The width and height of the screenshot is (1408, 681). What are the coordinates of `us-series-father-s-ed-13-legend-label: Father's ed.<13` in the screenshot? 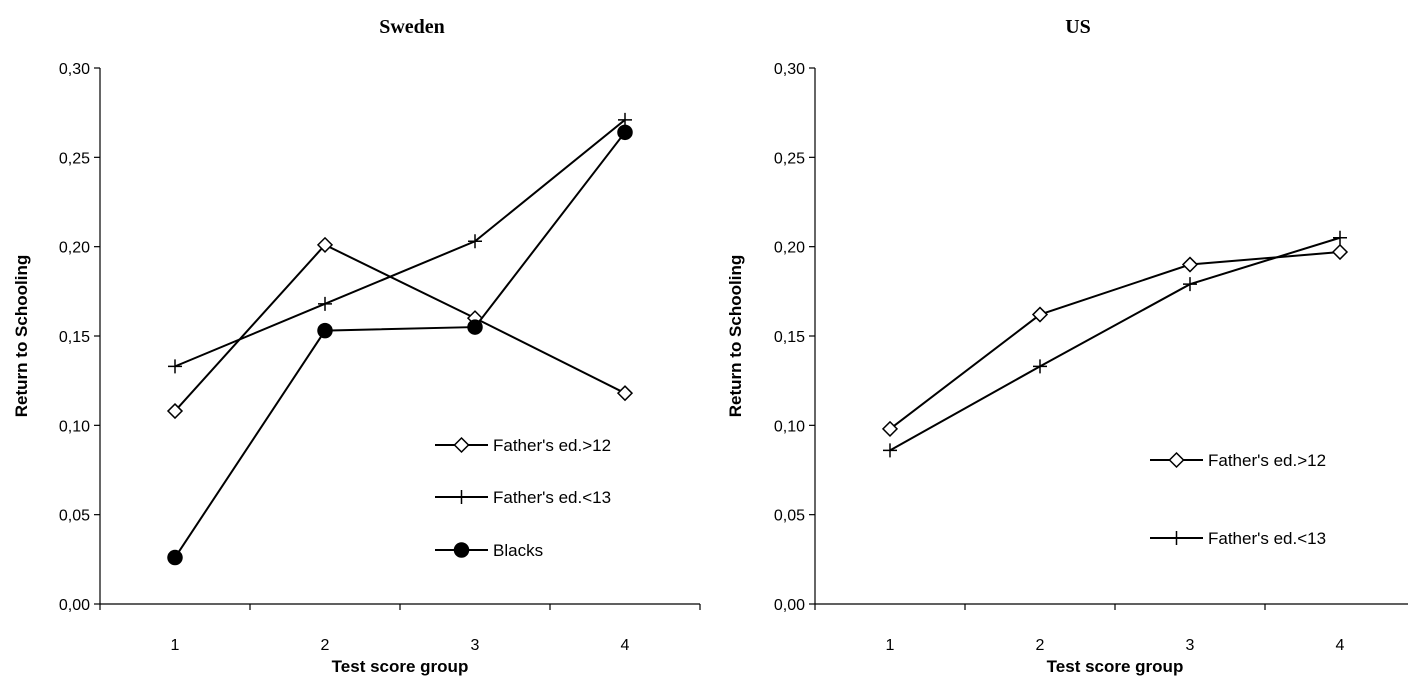 It's located at (1267, 538).